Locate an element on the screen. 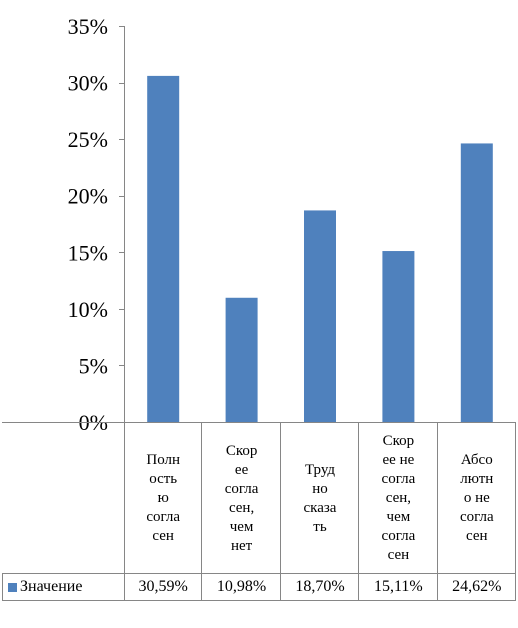 The width and height of the screenshot is (518, 628). y-tick-label: 30% is located at coordinates (88, 83).